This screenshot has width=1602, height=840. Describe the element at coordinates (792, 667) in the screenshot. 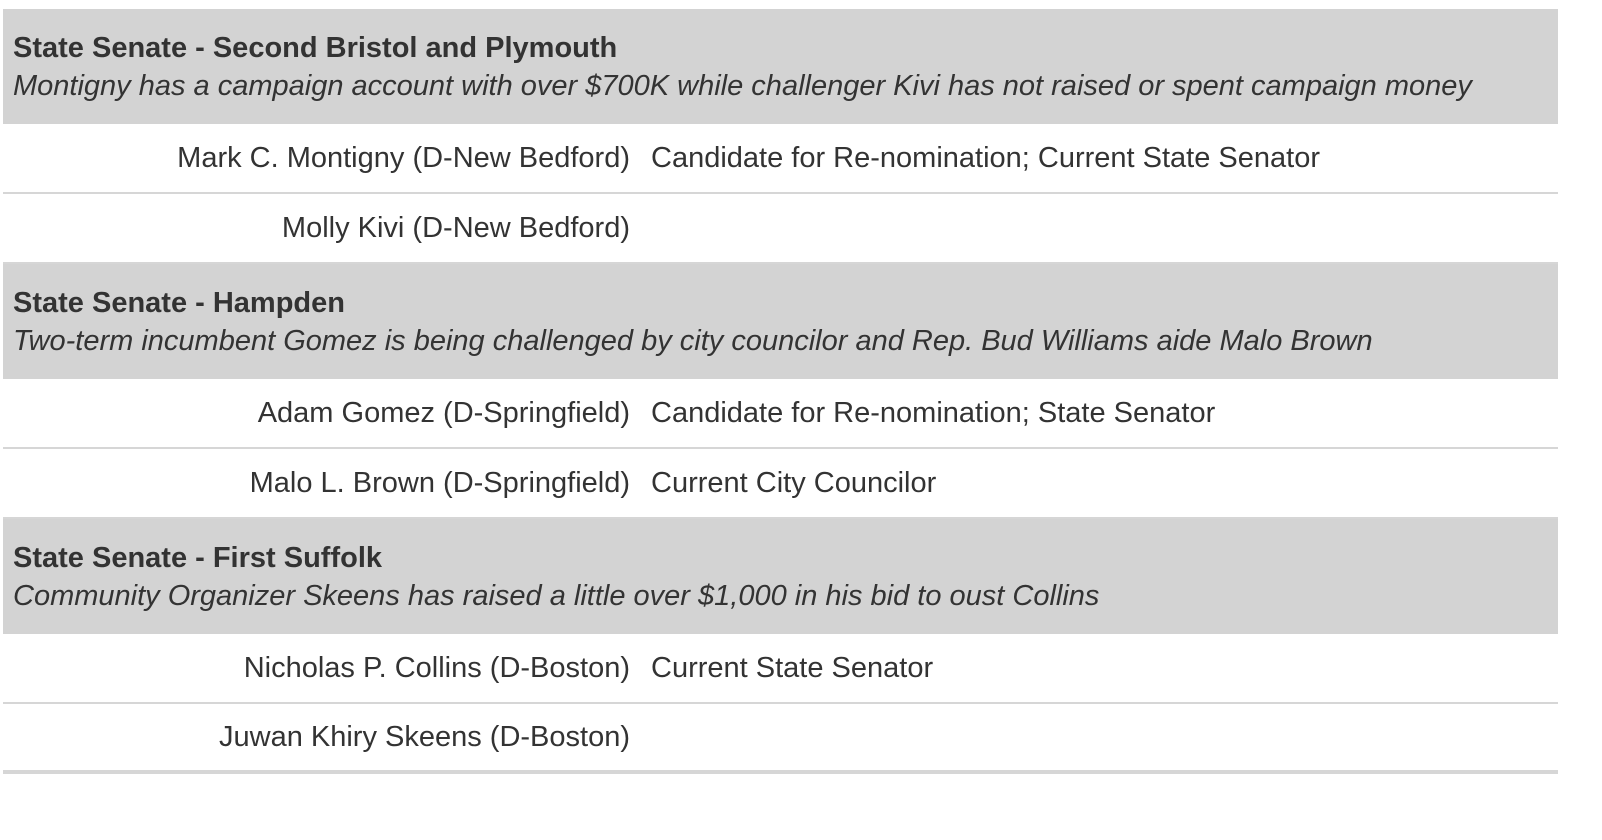

I see `candidate-description: Current State Senator` at that location.